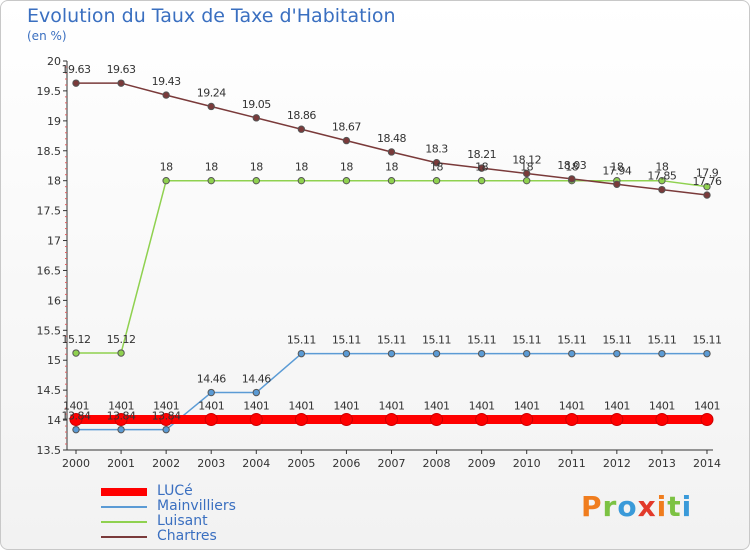  Describe the element at coordinates (211, 16) in the screenshot. I see `chart-title: Evolution du Taux de Taxe d'Habitation` at that location.